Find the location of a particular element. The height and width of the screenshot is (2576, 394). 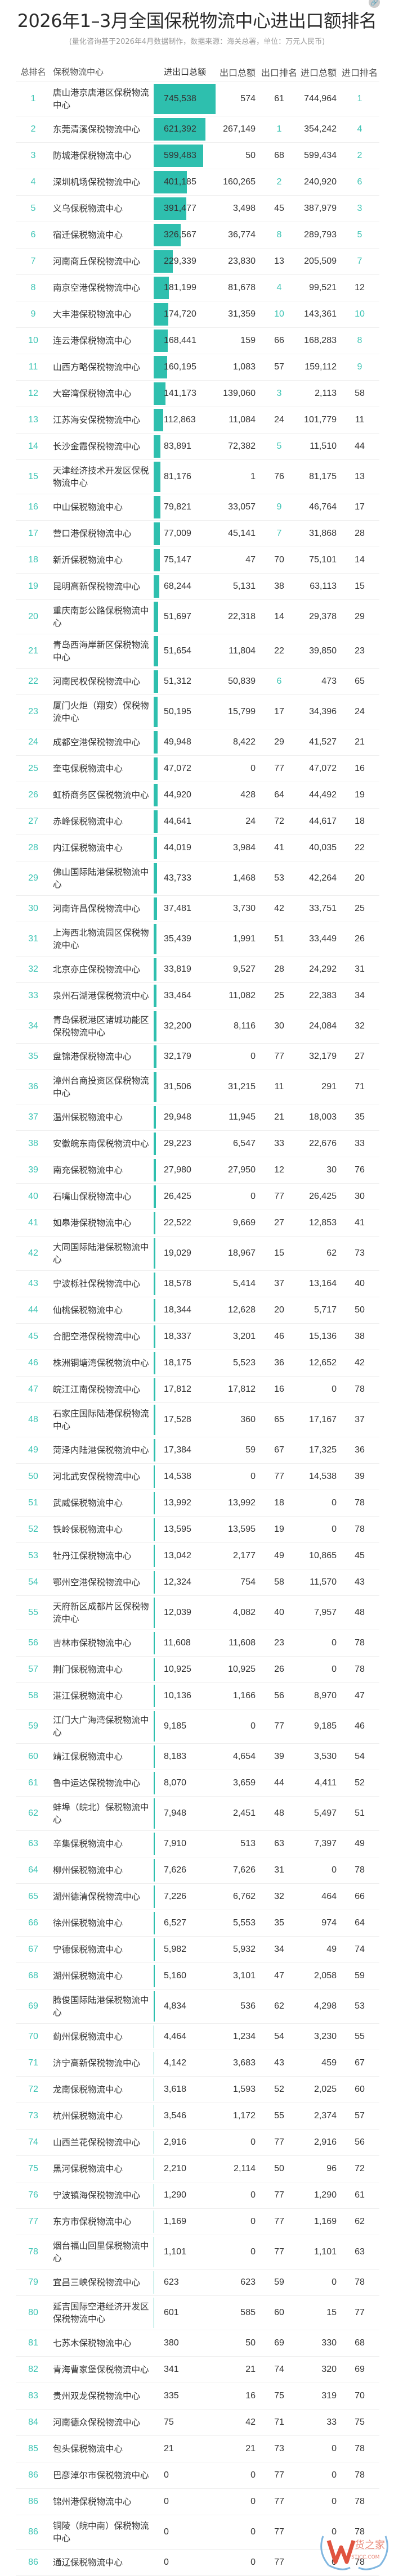

center-name: 腾俊国际陆港保税物流中心 is located at coordinates (101, 2006).